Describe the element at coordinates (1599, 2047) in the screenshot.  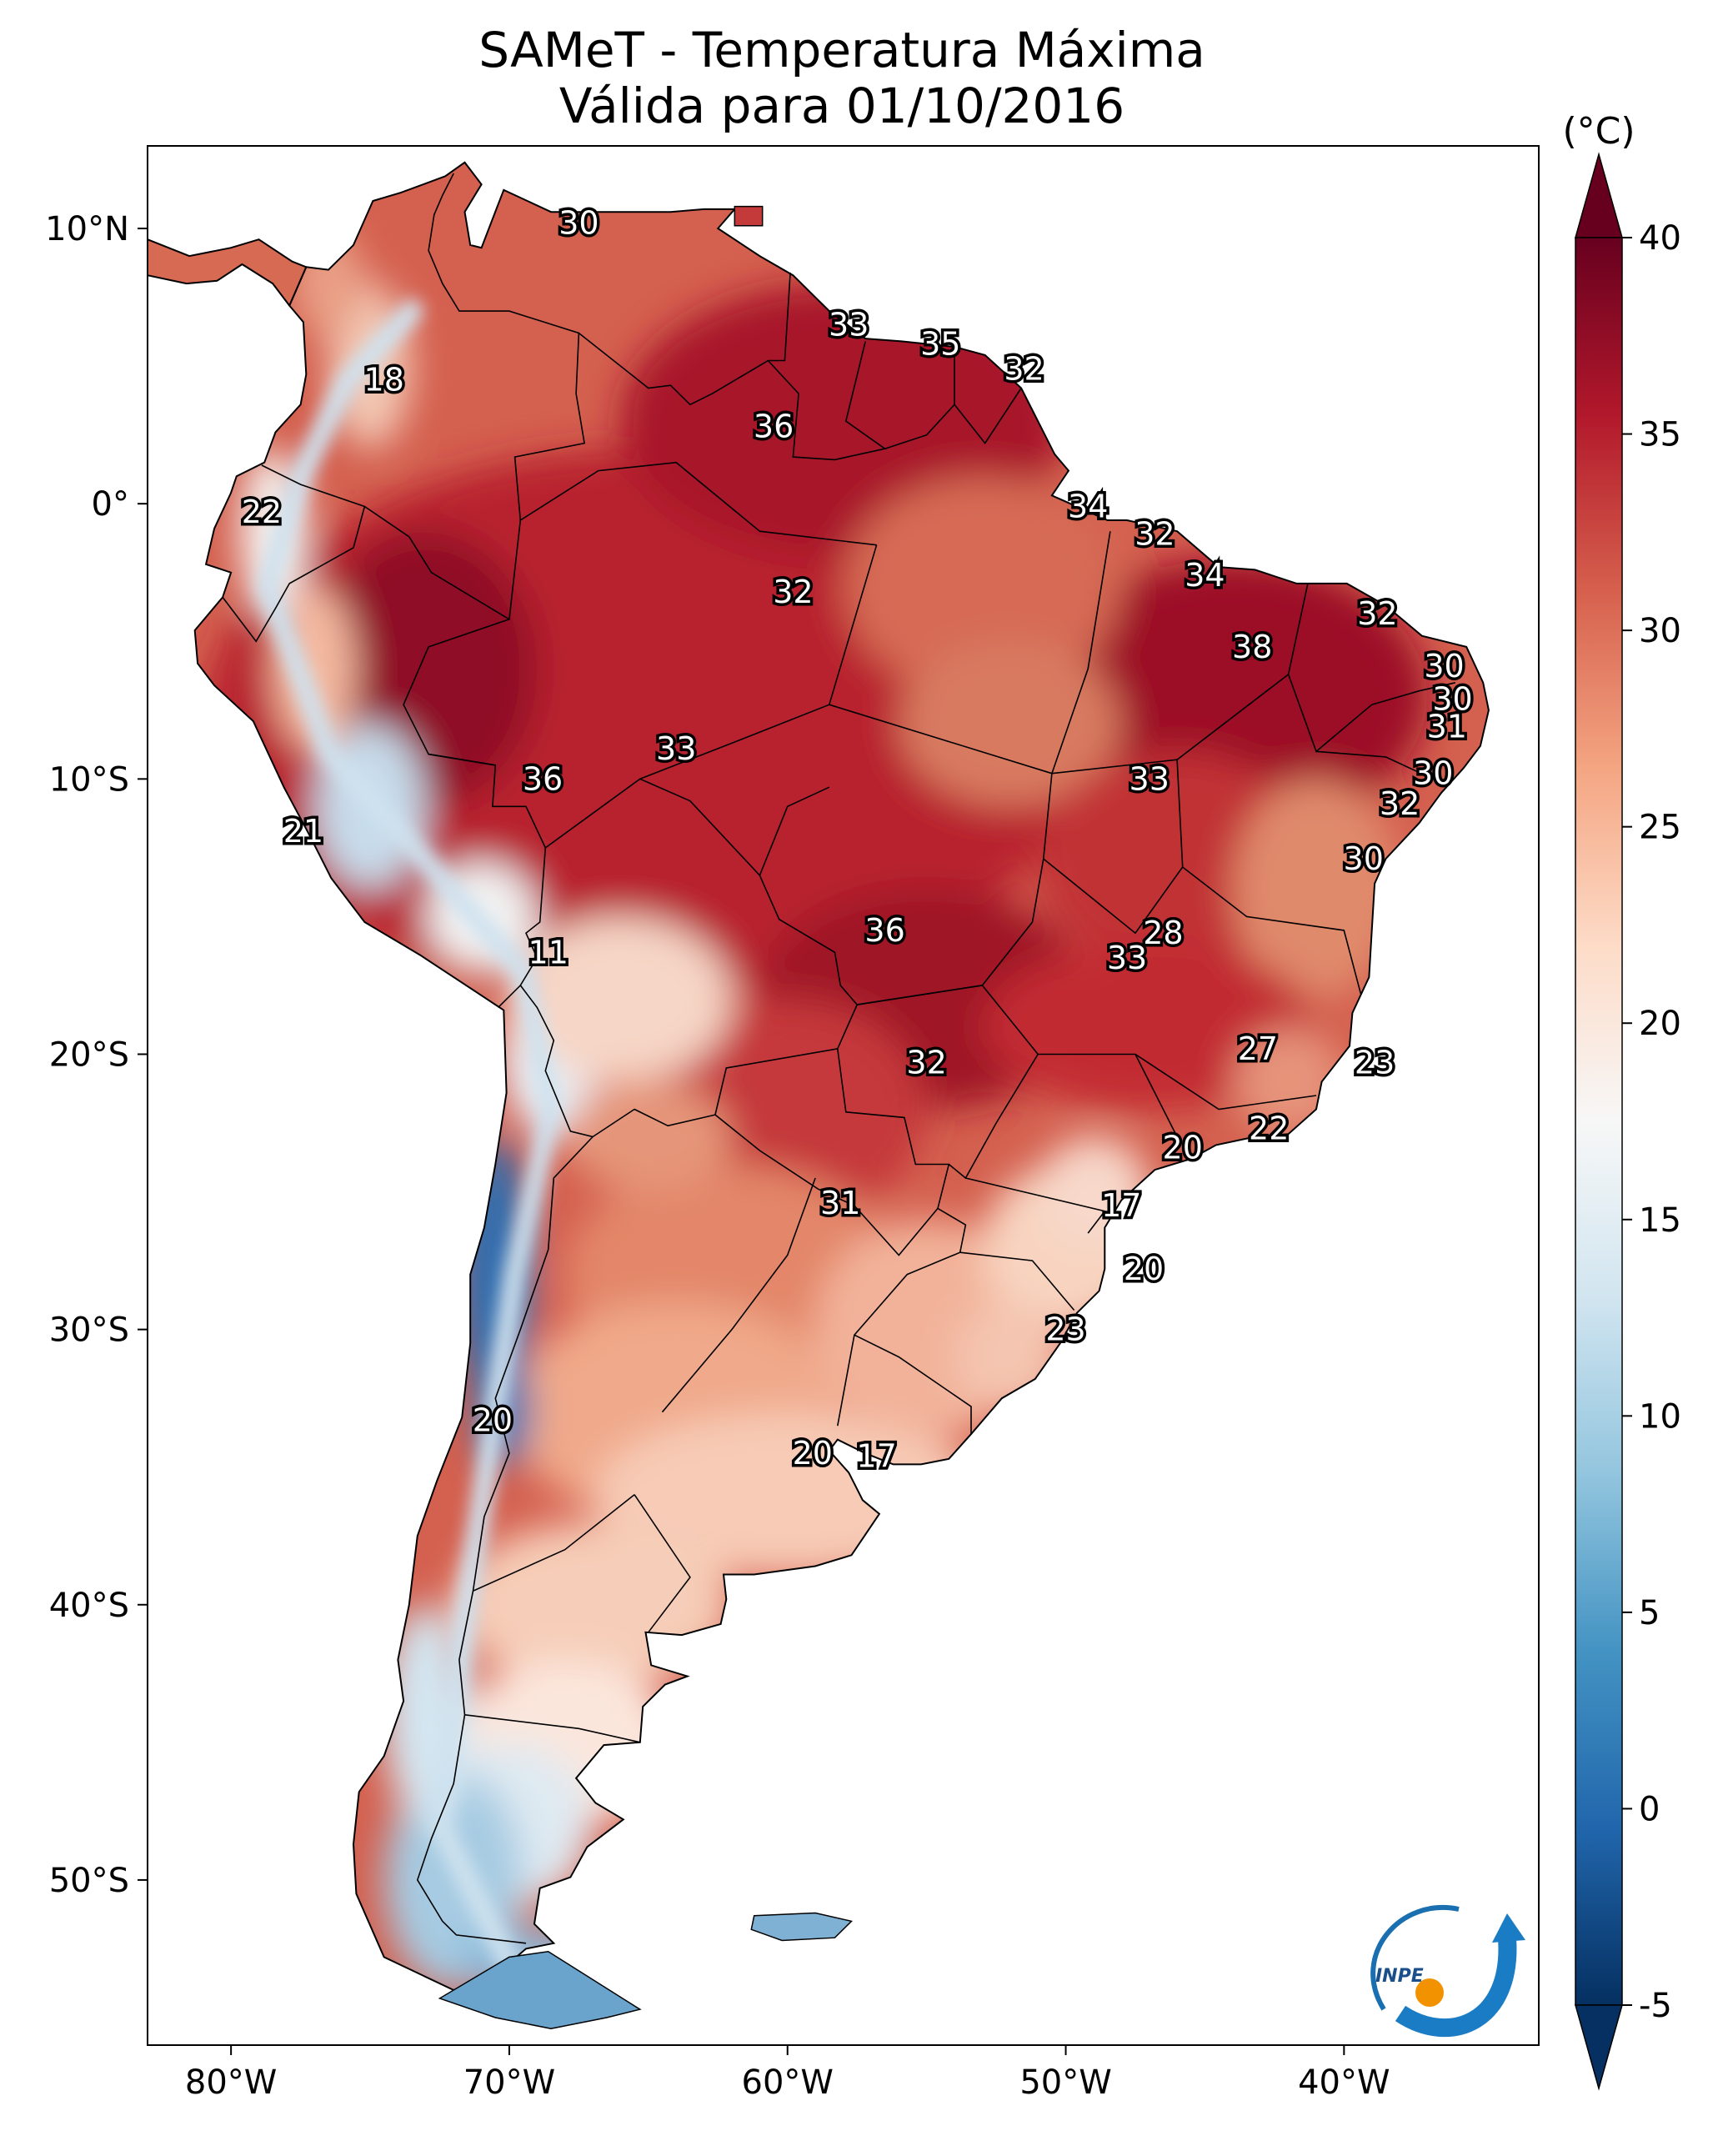
I see `colorbar-min-extend` at that location.